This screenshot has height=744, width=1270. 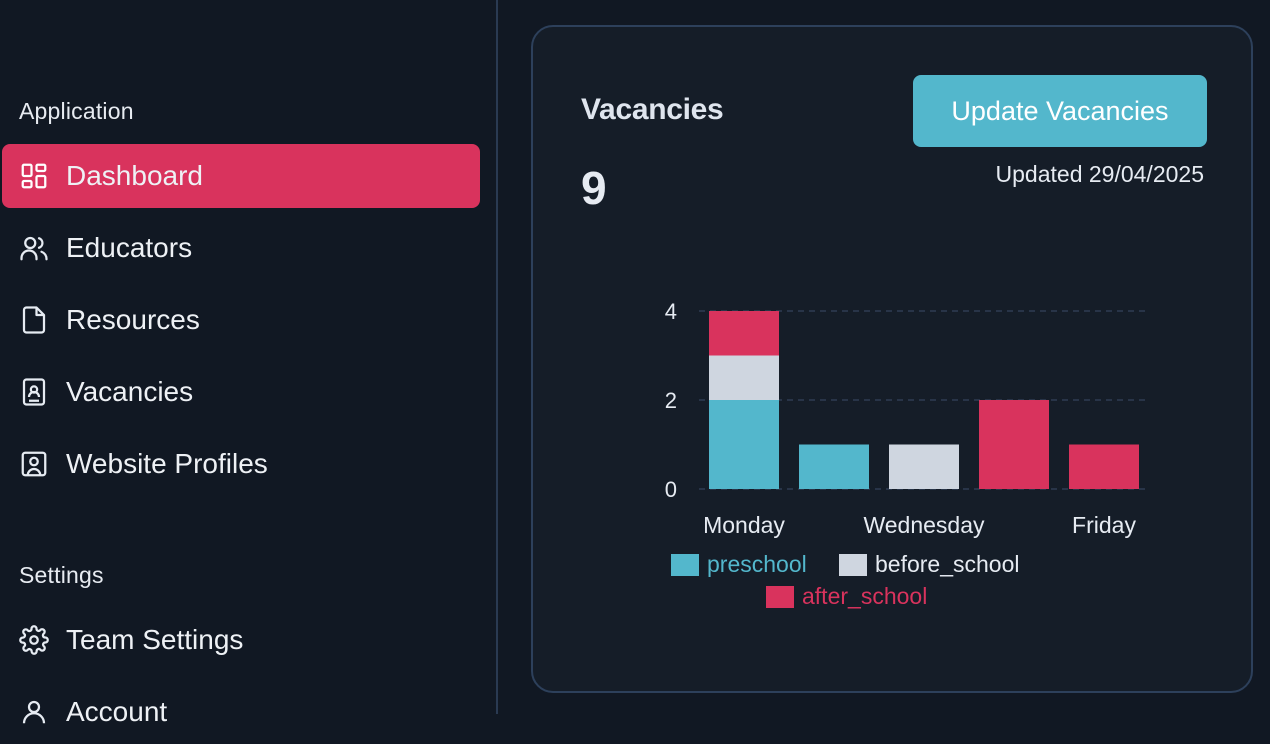 I want to click on contact-book-icon, so click(x=34, y=392).